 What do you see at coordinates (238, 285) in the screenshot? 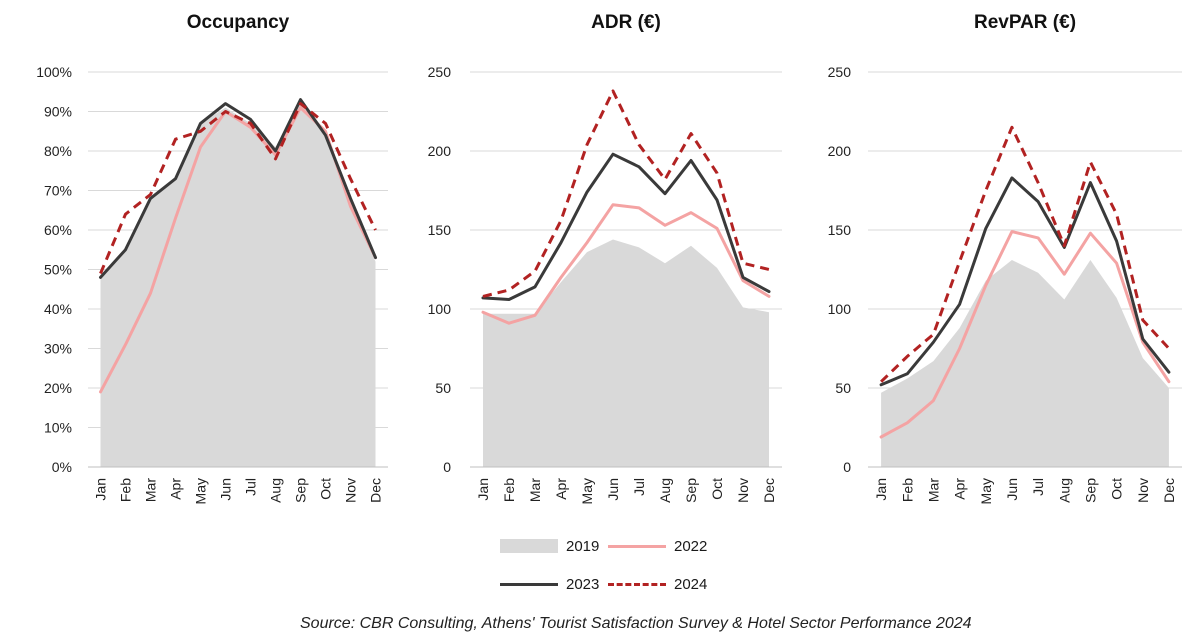
I see `occupancy-area-2019` at bounding box center [238, 285].